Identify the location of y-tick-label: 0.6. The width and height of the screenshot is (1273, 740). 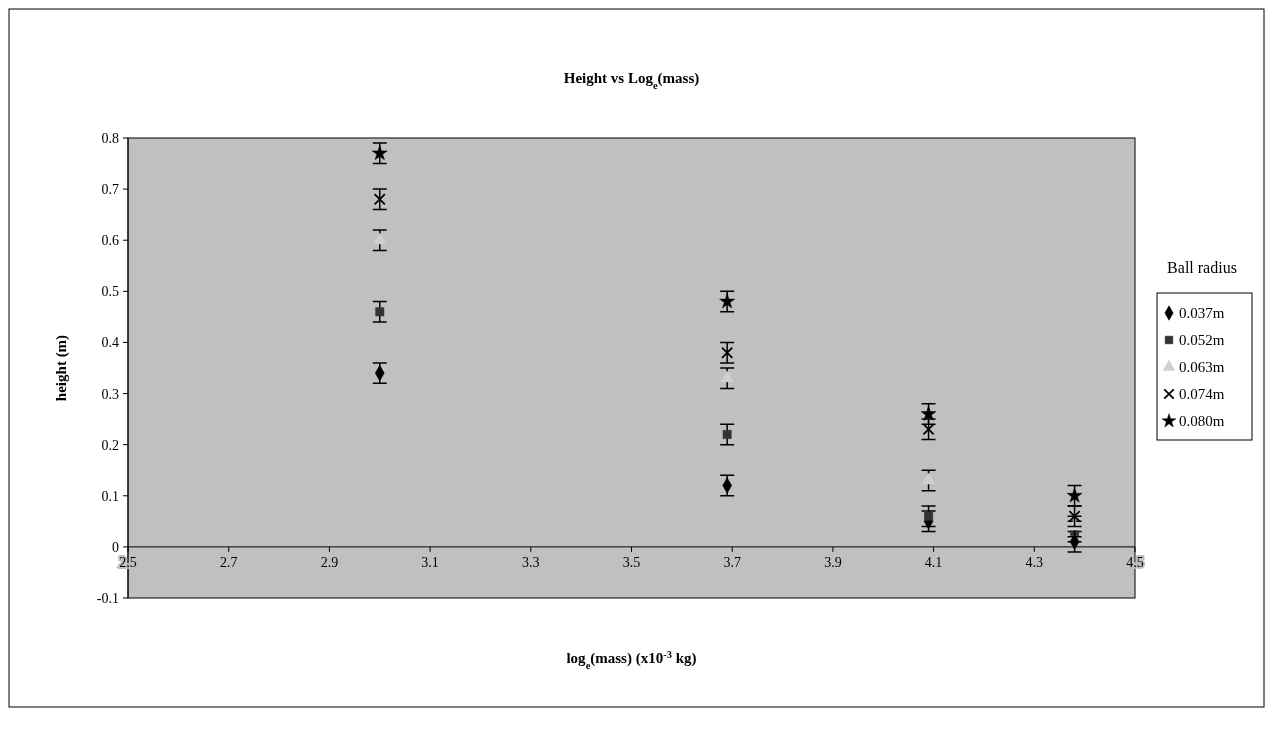
(110, 241).